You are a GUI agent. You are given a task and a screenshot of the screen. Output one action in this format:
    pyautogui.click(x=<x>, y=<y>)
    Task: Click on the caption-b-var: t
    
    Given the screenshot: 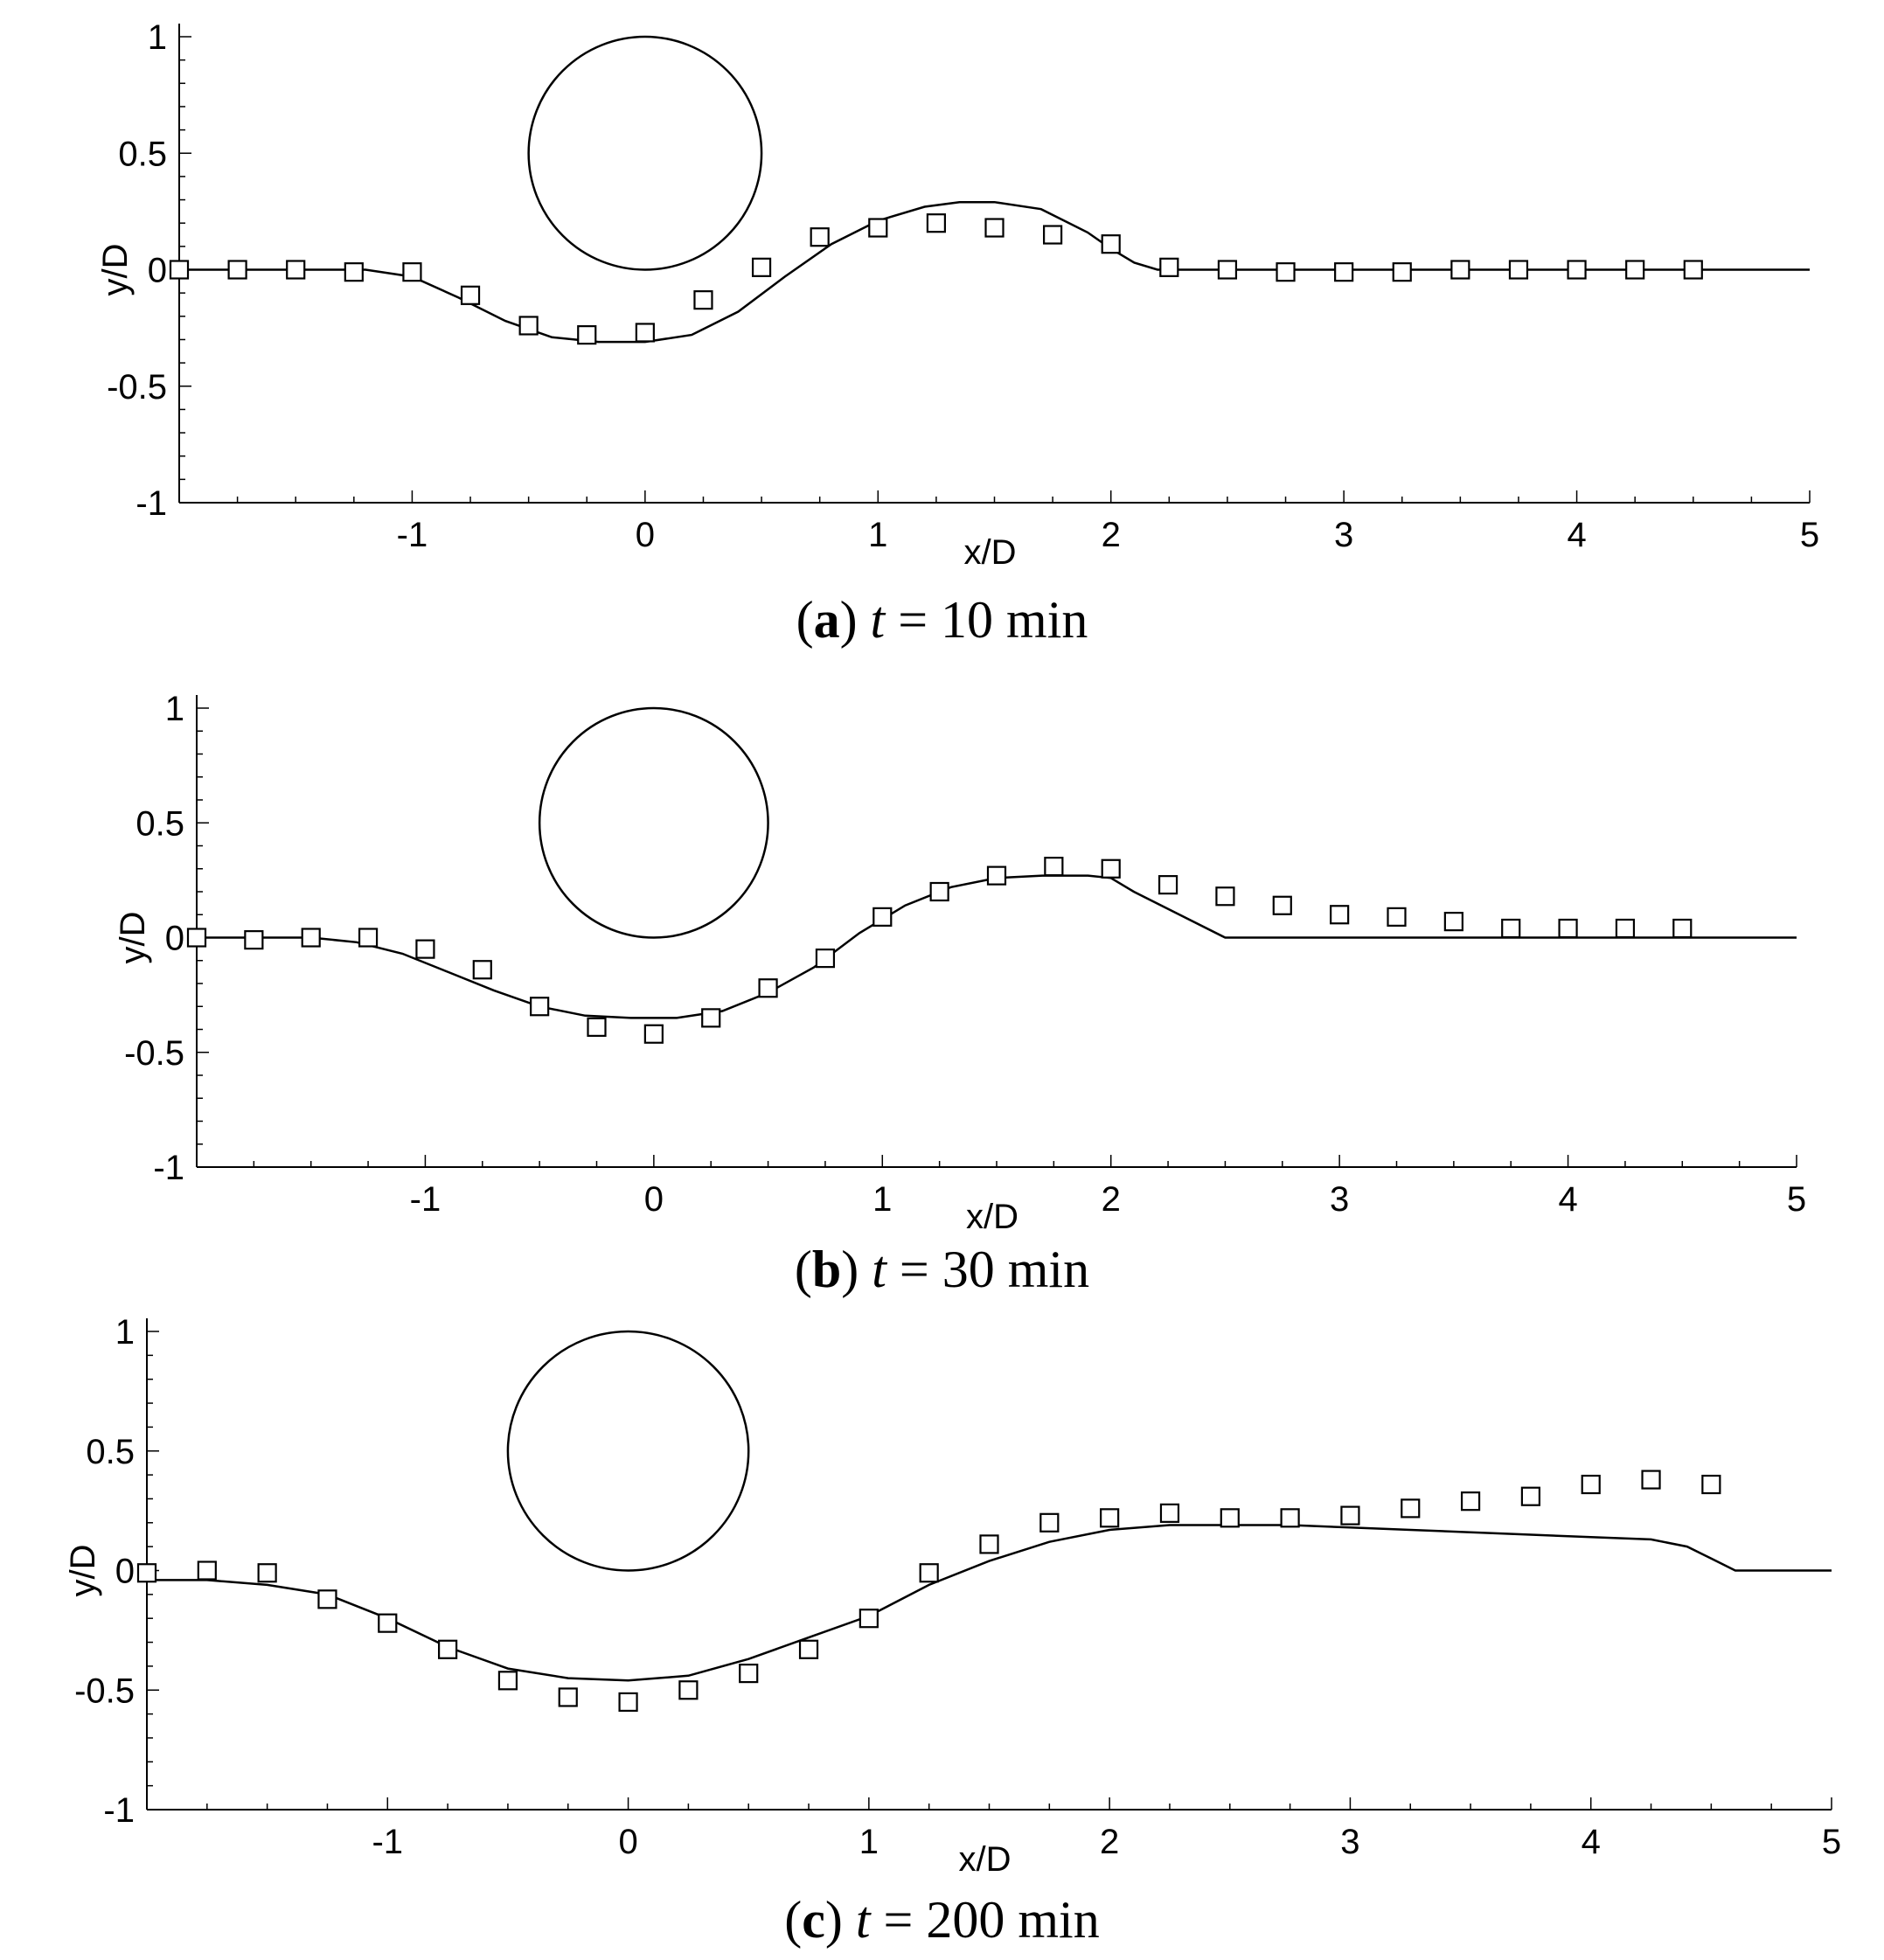 What is the action you would take?
    pyautogui.click(x=879, y=1270)
    